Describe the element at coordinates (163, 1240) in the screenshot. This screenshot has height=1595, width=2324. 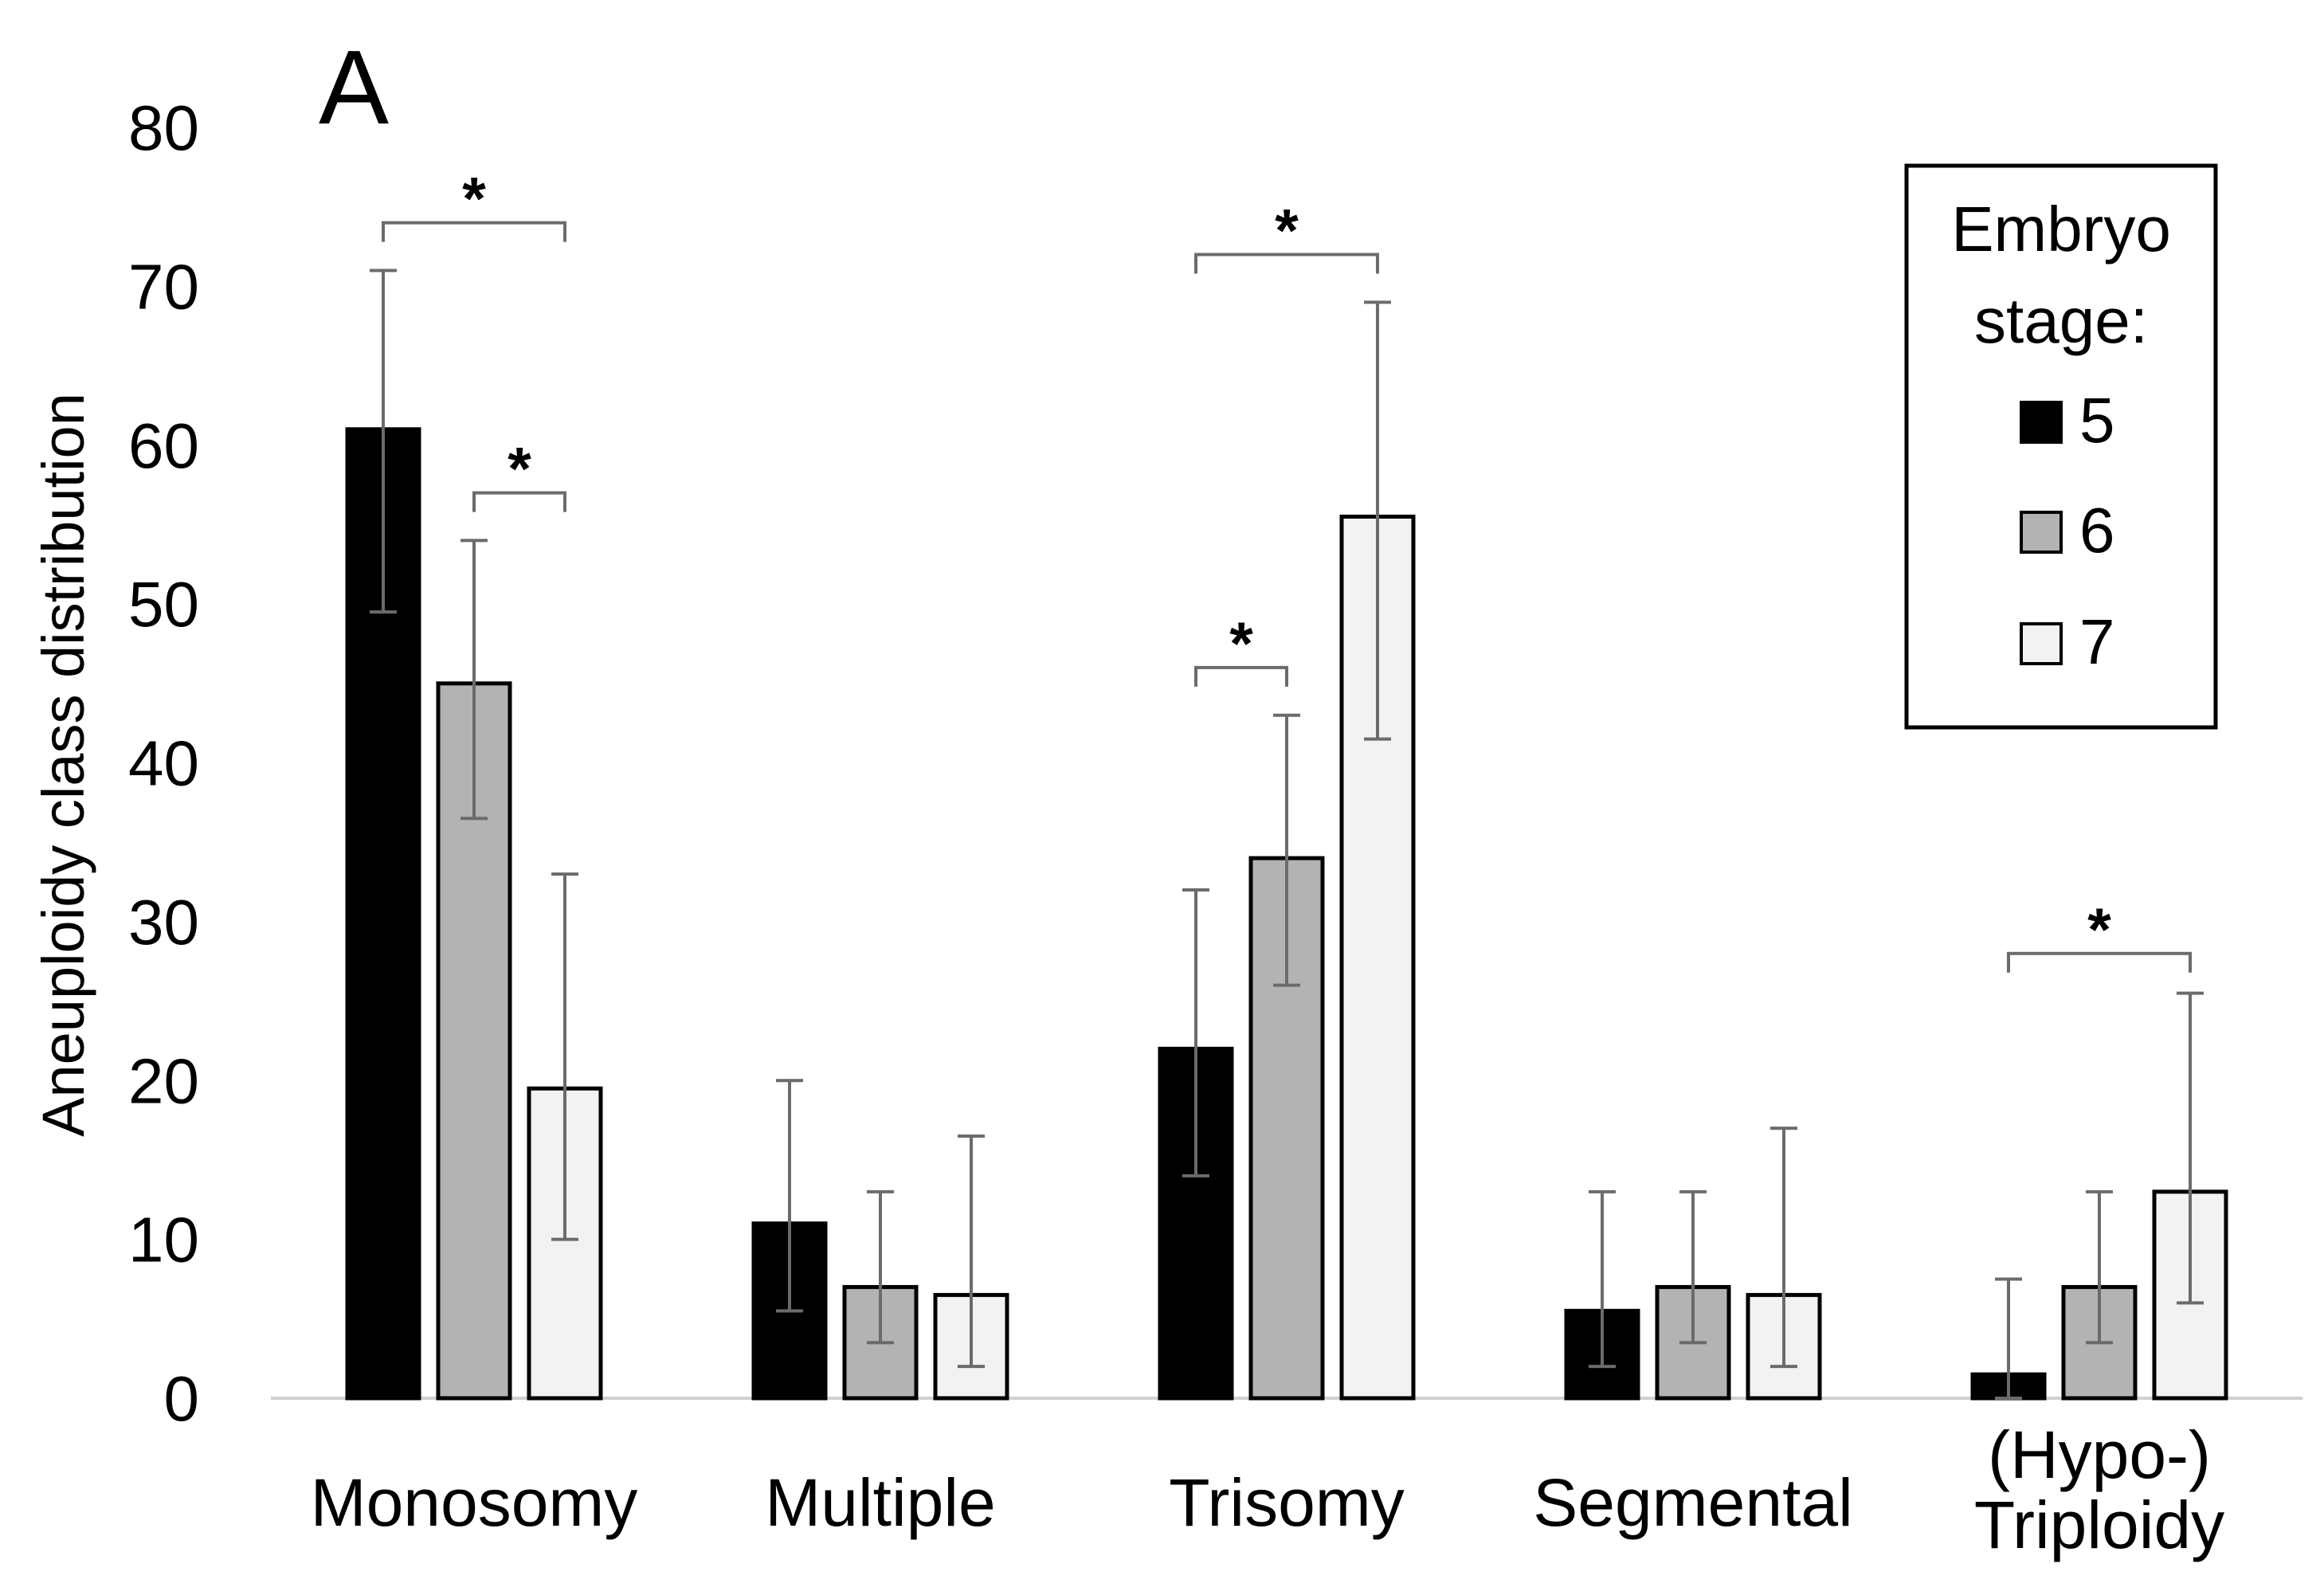
I see `y-tick-label: 10` at that location.